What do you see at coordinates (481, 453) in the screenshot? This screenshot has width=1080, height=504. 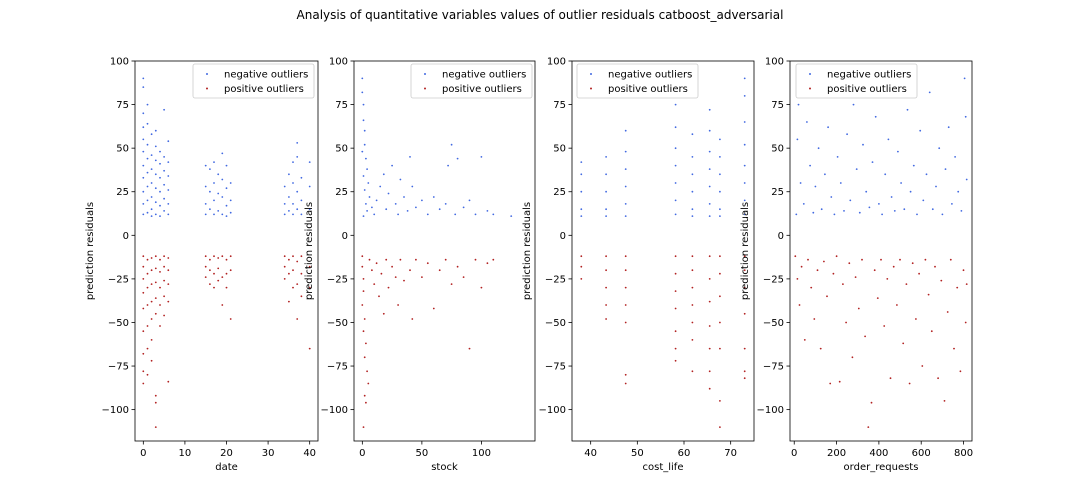 I see `x-tick-label: 100` at bounding box center [481, 453].